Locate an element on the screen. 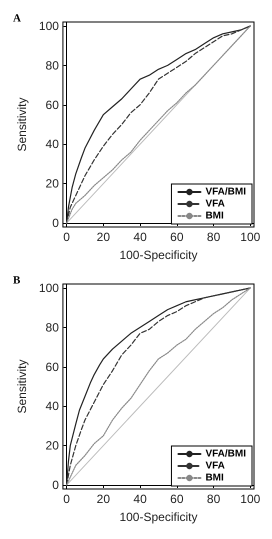 This screenshot has width=272, height=539. chart-title: B is located at coordinates (17, 280).